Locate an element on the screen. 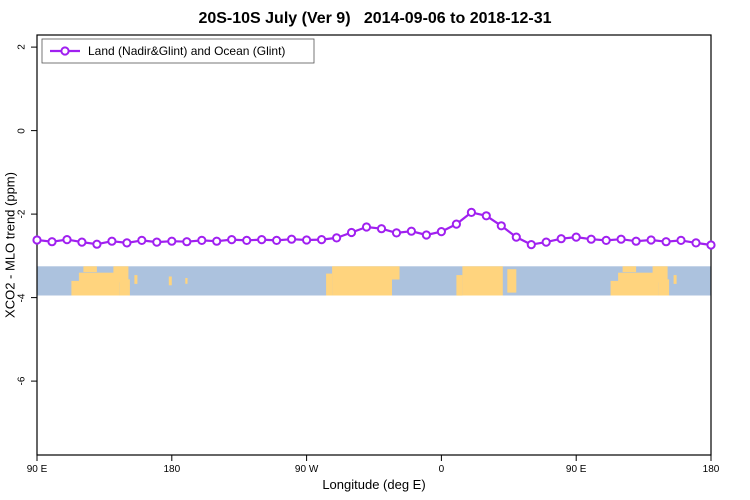 The image size is (750, 500). legend-label: Land (Nadir&Glint) and Ocean (Glint) is located at coordinates (187, 51).